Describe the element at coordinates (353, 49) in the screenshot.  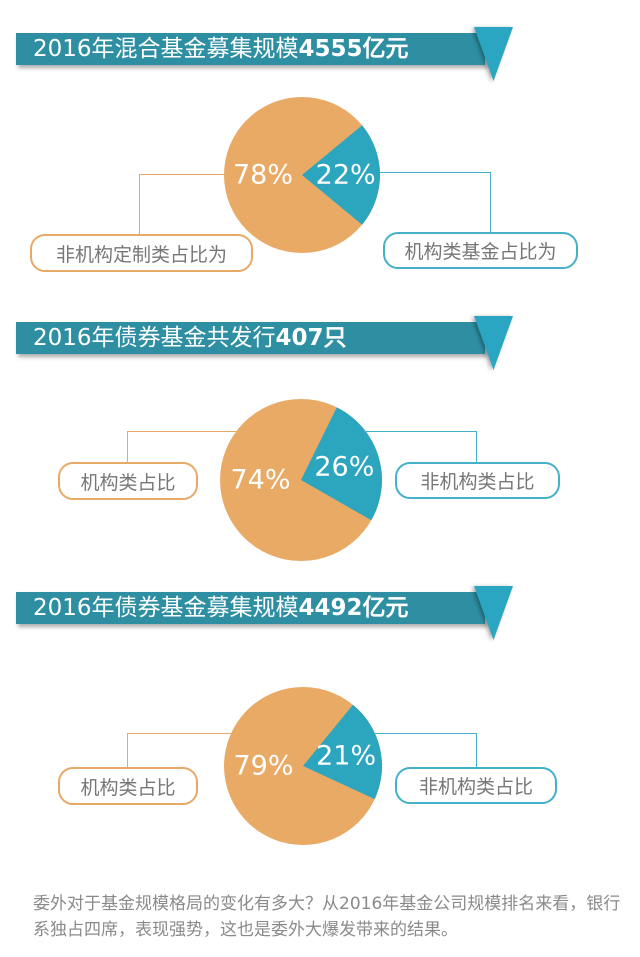
I see `section-title-number: 4555亿元` at that location.